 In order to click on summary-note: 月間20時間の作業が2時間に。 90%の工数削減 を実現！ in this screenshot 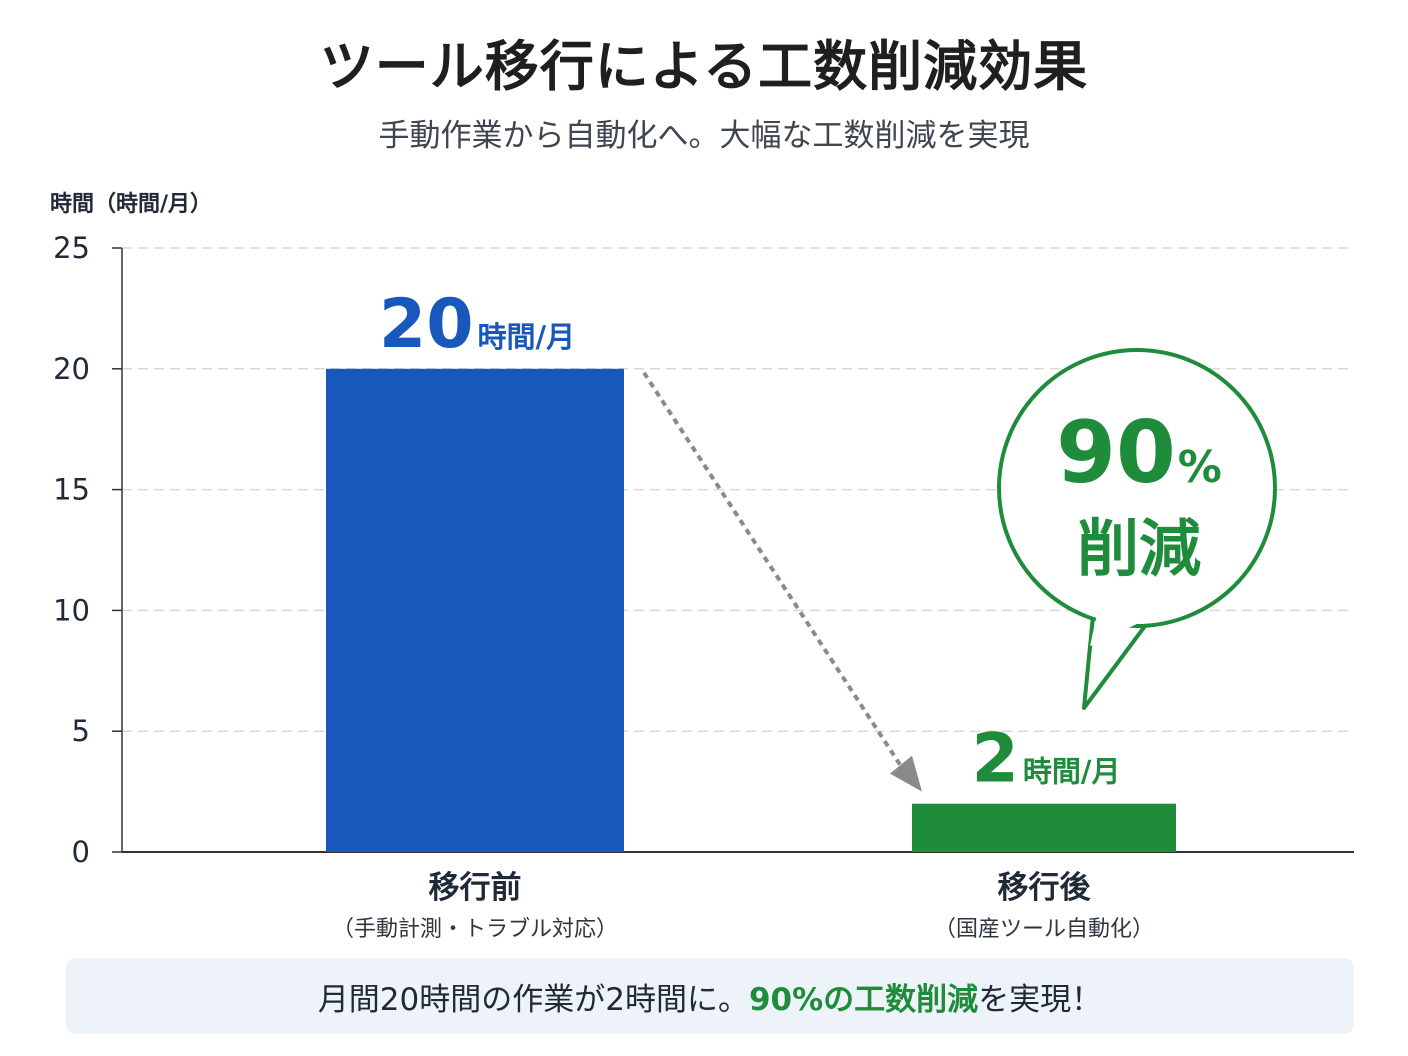, I will do `click(710, 996)`.